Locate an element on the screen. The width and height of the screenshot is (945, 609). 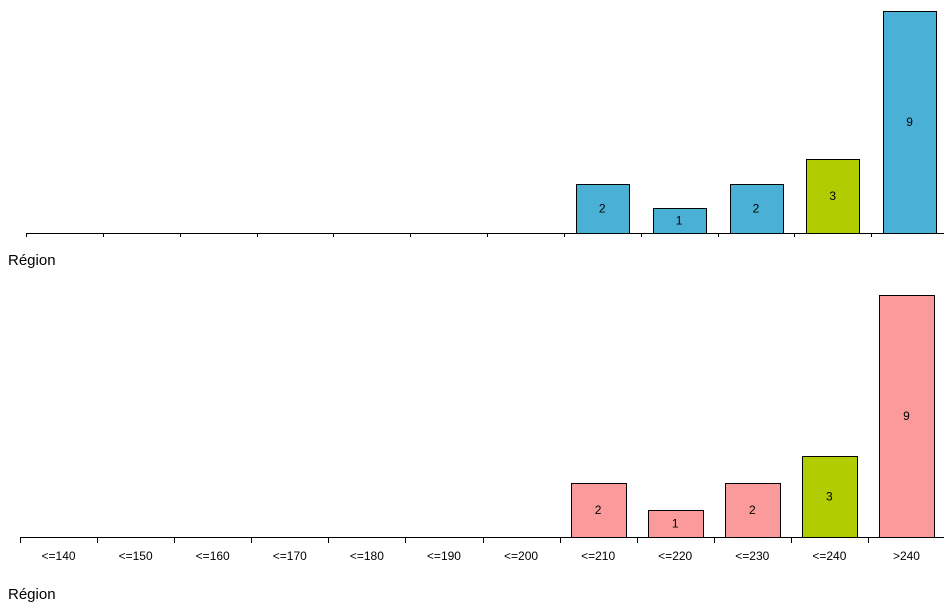
chart-2-tick-label: <=140 is located at coordinates (59, 556).